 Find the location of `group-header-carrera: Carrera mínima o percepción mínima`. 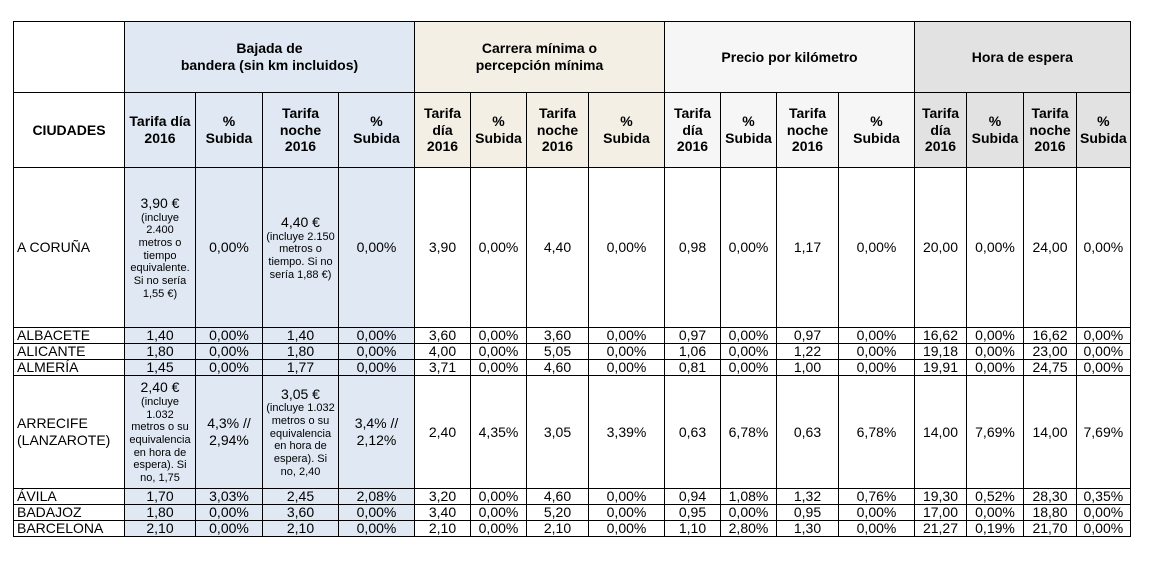

group-header-carrera: Carrera mínima o percepción mínima is located at coordinates (539, 57).